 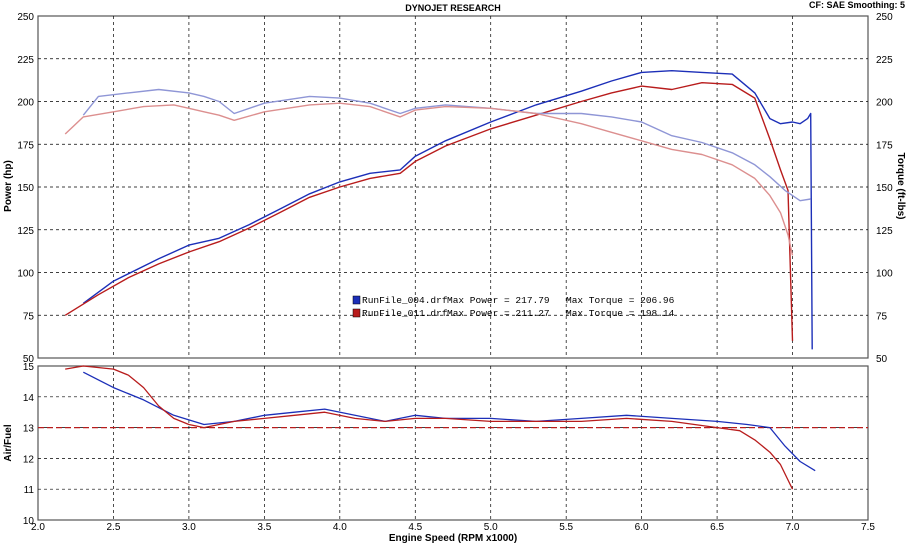 What do you see at coordinates (25, 231) in the screenshot?
I see `left-y-tick-label: 125` at bounding box center [25, 231].